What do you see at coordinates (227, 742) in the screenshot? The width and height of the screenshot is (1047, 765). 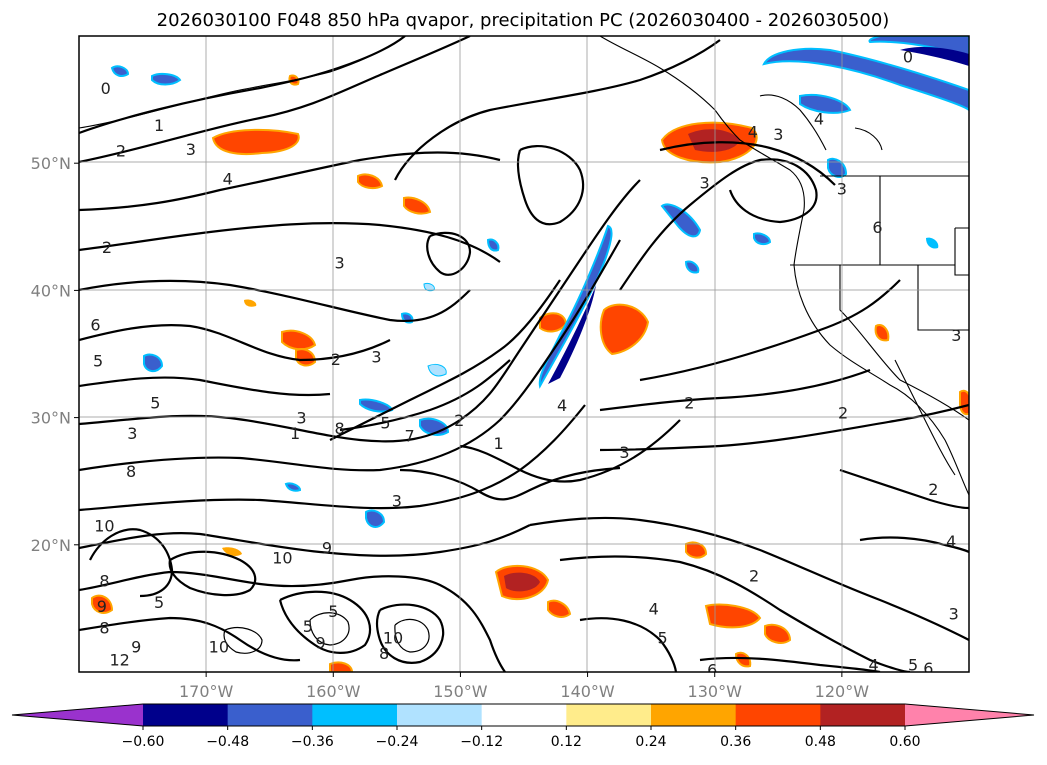 I see `colorbar-tick-label: −0.48` at bounding box center [227, 742].